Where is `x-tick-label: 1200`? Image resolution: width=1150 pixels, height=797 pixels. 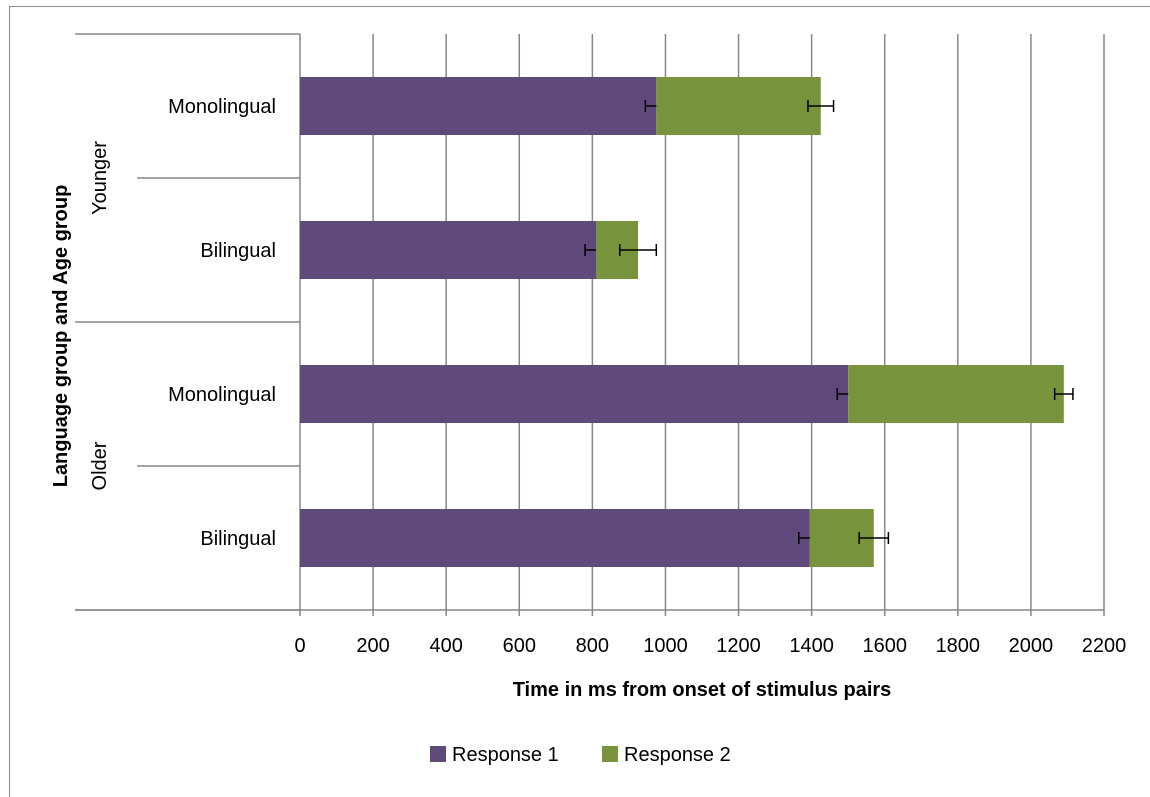 x-tick-label: 1200 is located at coordinates (738, 646).